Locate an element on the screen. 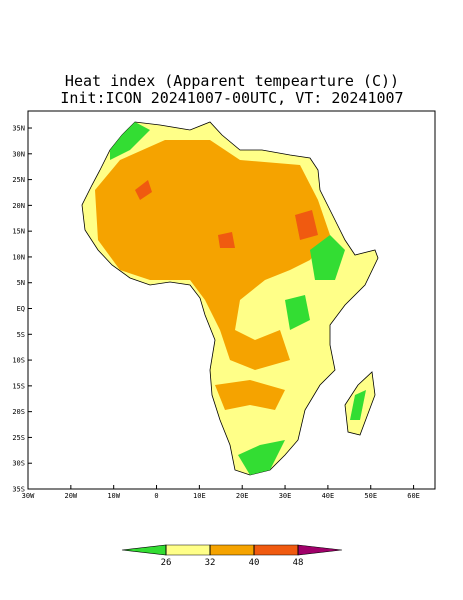 The image size is (463, 600). x-tick-label: 60E is located at coordinates (413, 496).